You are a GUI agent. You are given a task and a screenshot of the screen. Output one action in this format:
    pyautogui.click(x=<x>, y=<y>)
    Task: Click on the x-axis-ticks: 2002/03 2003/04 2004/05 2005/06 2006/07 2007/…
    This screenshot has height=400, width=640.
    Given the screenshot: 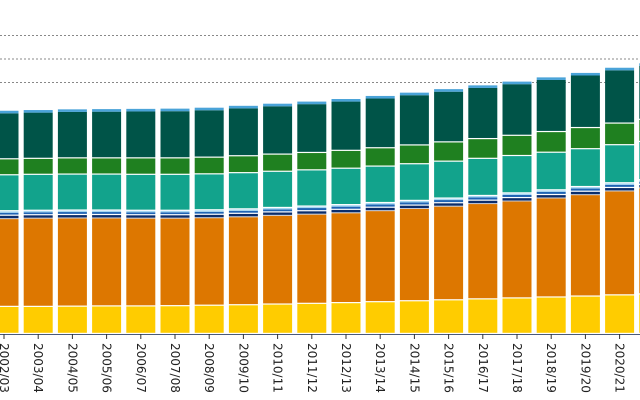 What is the action you would take?
    pyautogui.click(x=313, y=363)
    